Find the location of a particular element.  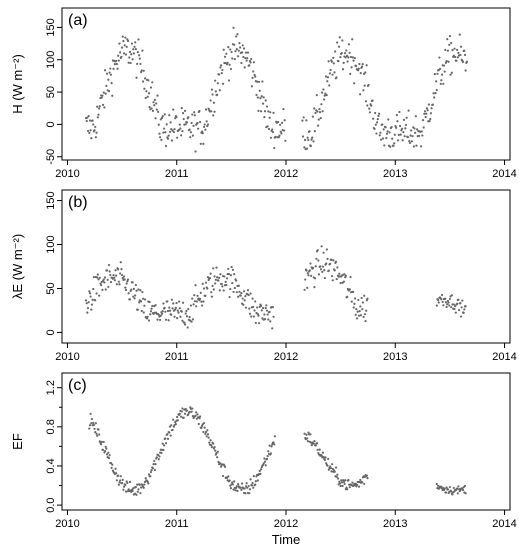

y-tick-label: -50 is located at coordinates (51, 157).